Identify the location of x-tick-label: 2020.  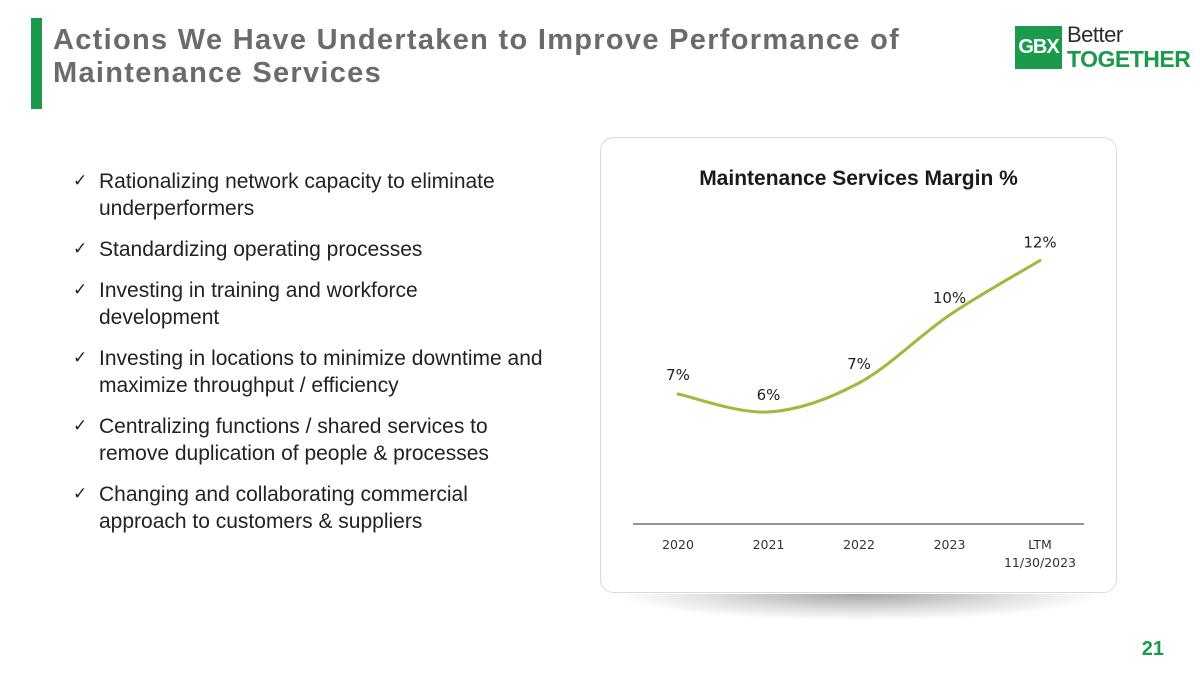
(678, 544).